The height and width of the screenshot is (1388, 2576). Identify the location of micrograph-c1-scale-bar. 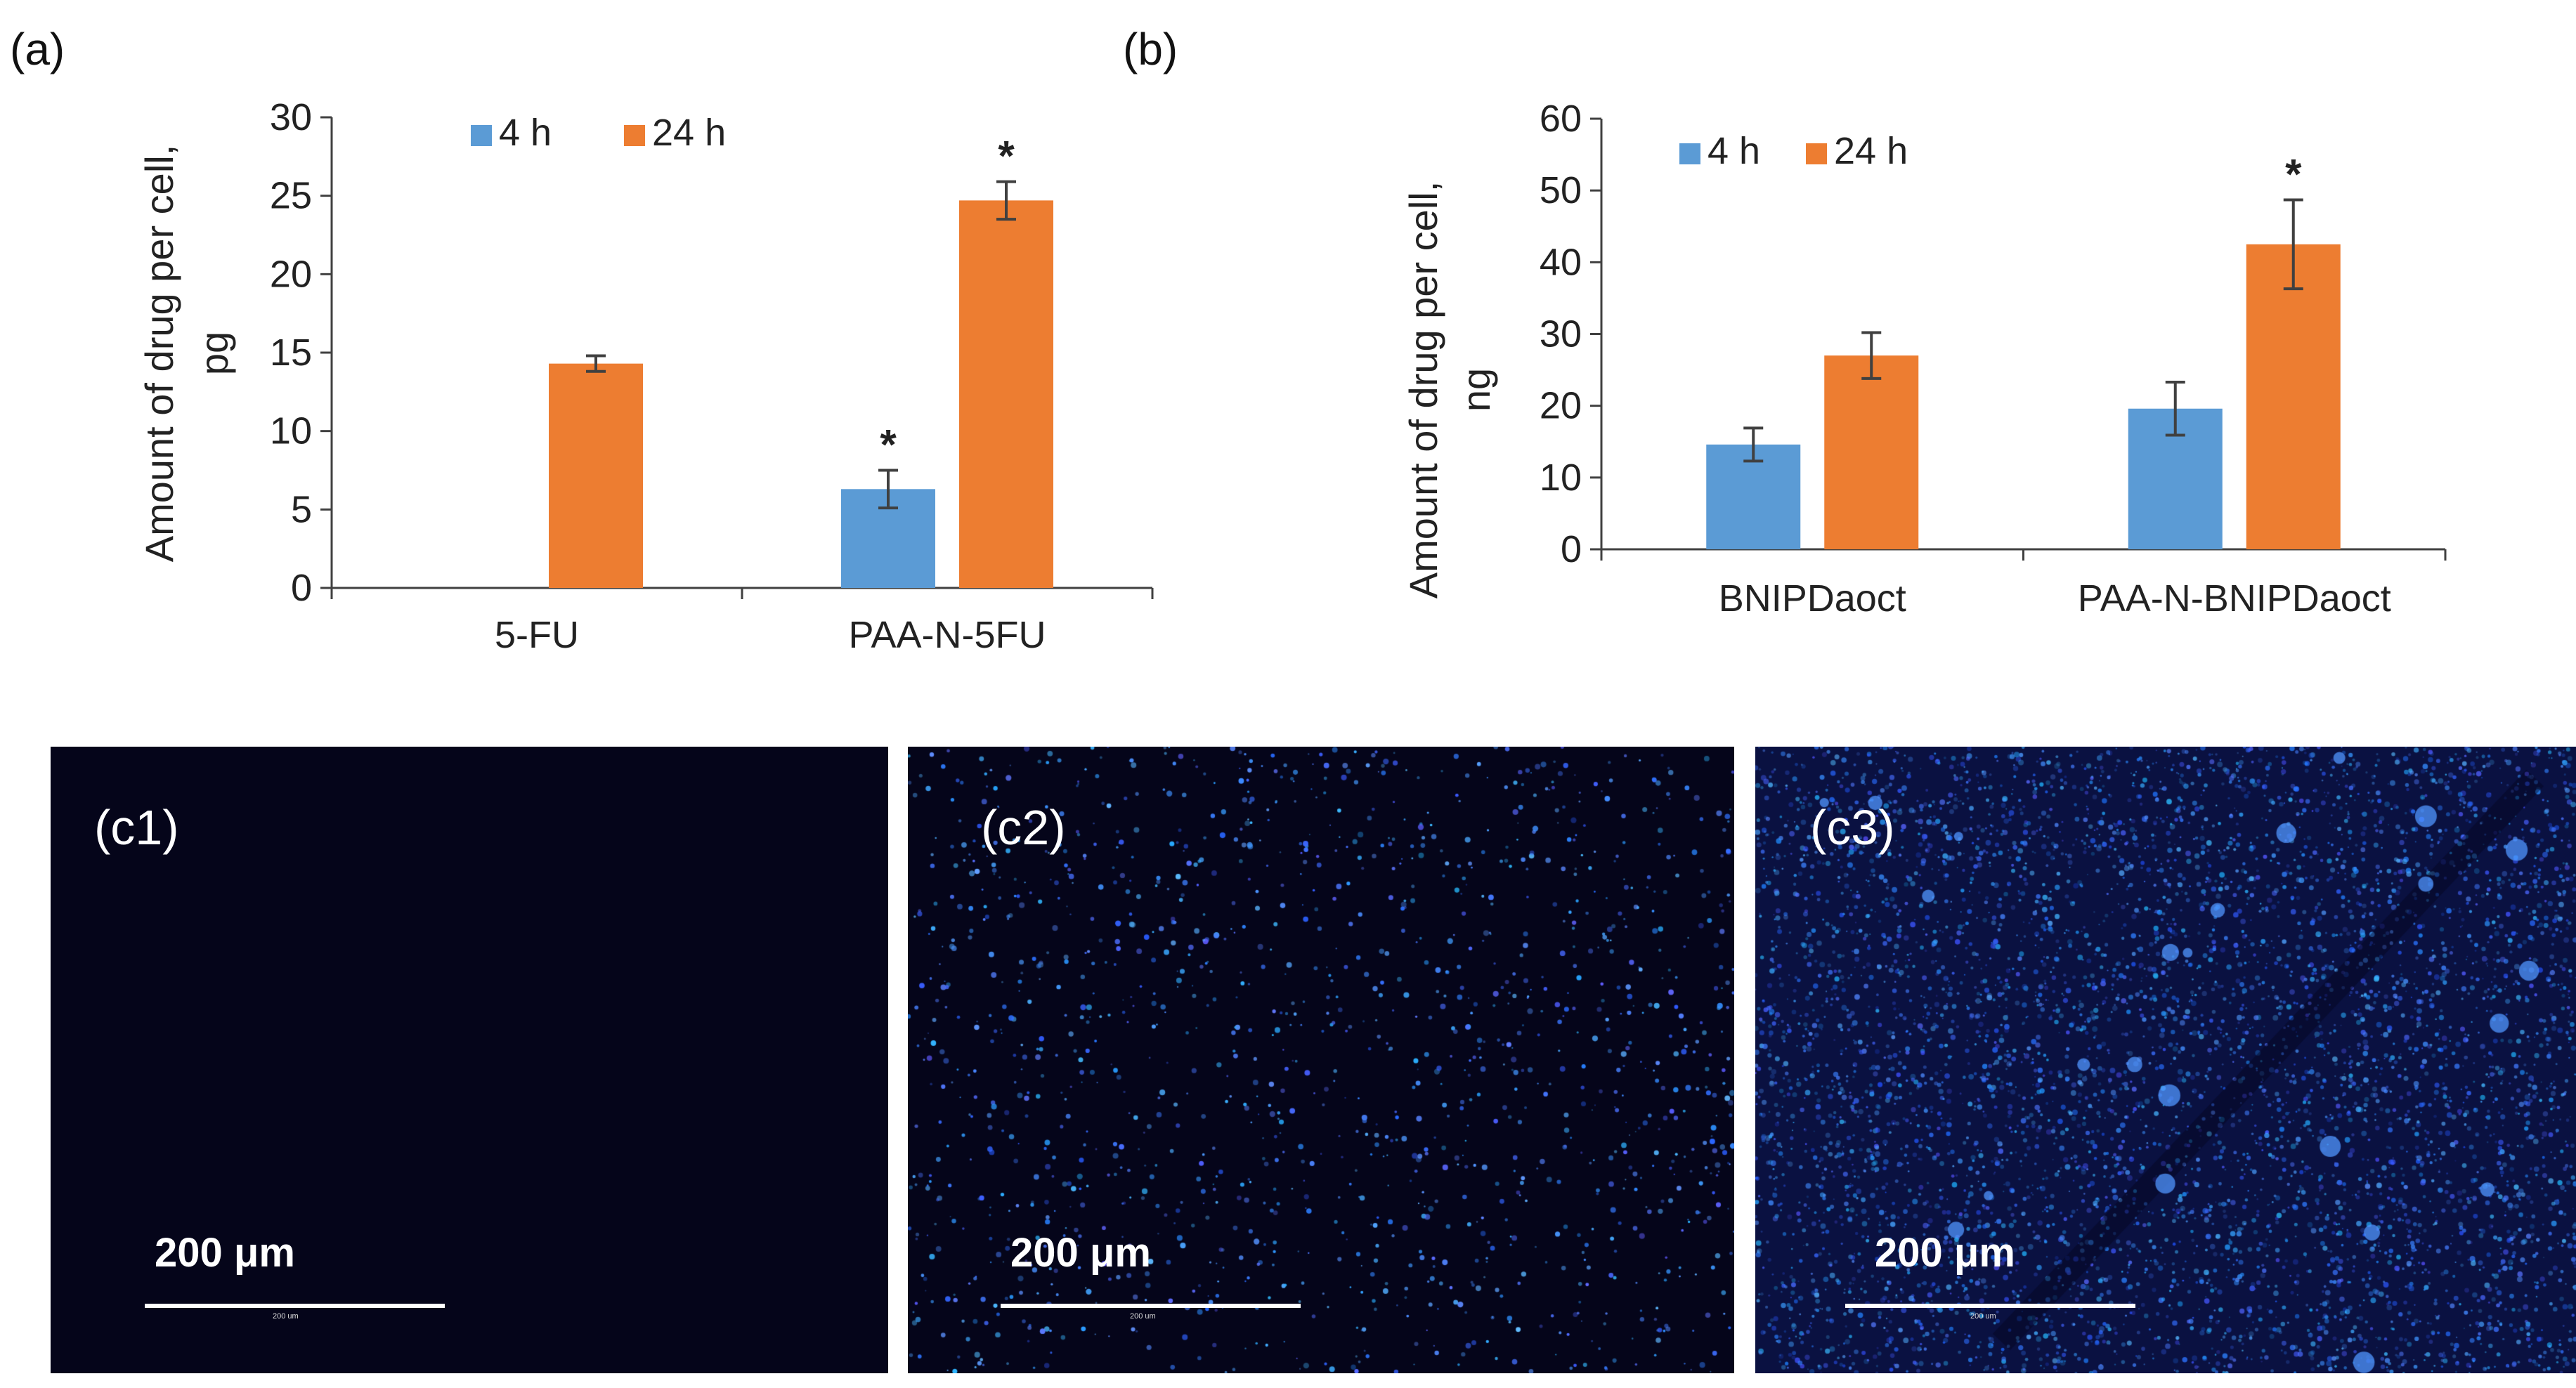
(295, 1306).